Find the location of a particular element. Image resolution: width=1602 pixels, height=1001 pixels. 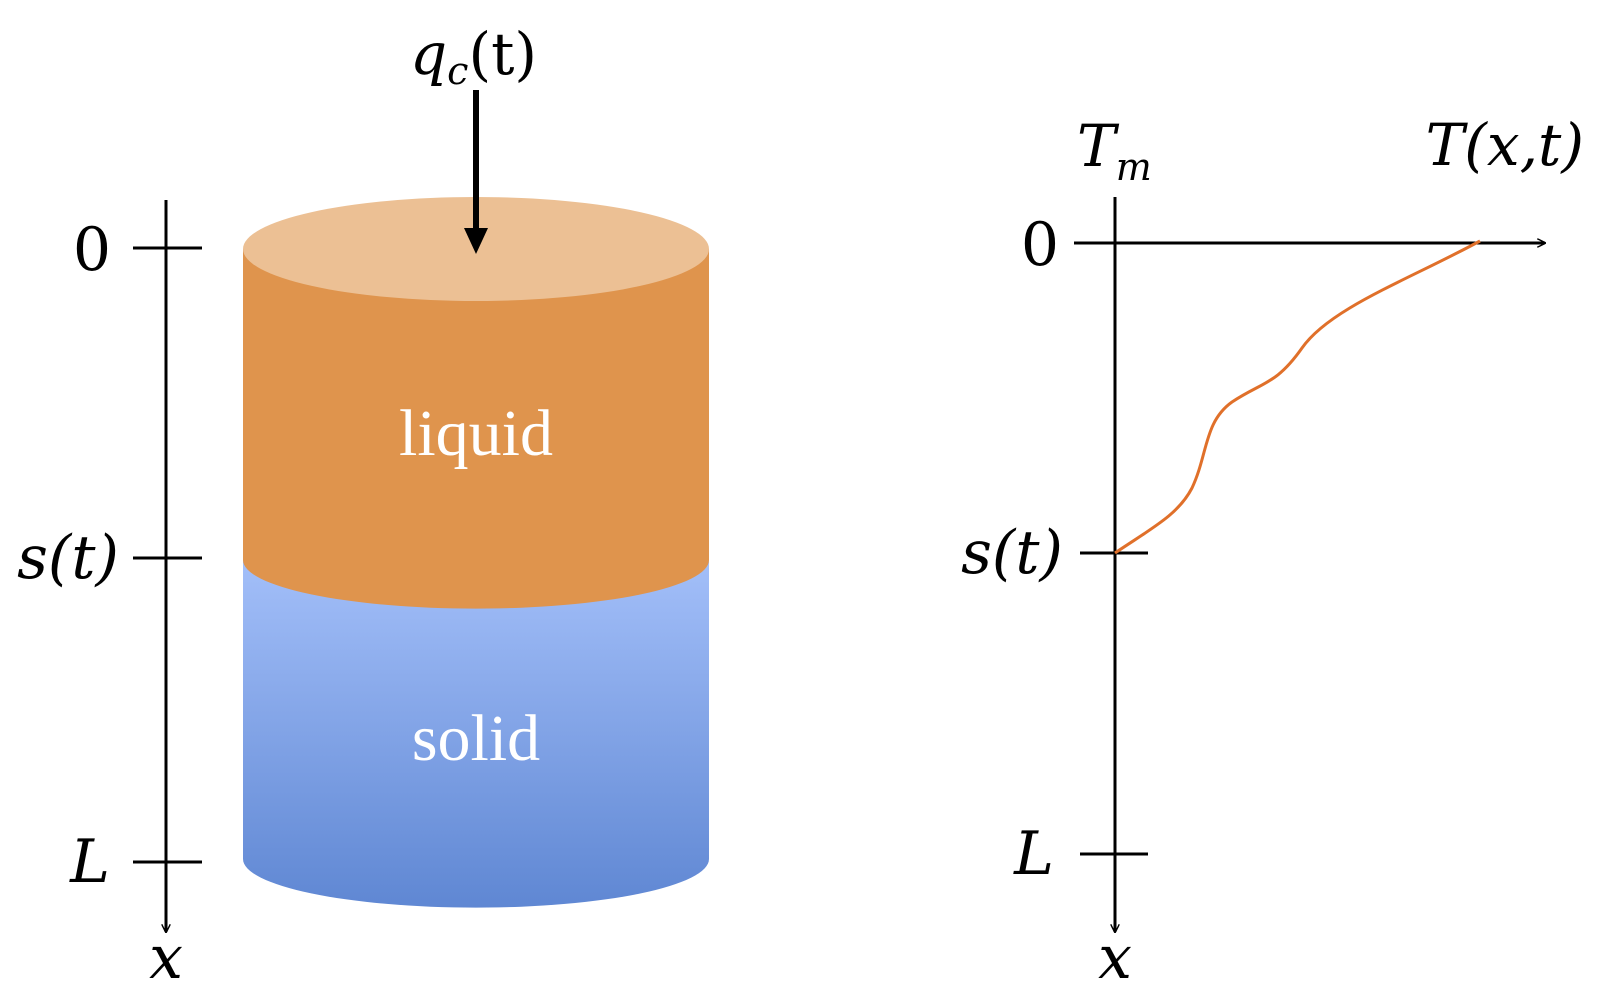

right-tick-label-length: L is located at coordinates (1033, 854).